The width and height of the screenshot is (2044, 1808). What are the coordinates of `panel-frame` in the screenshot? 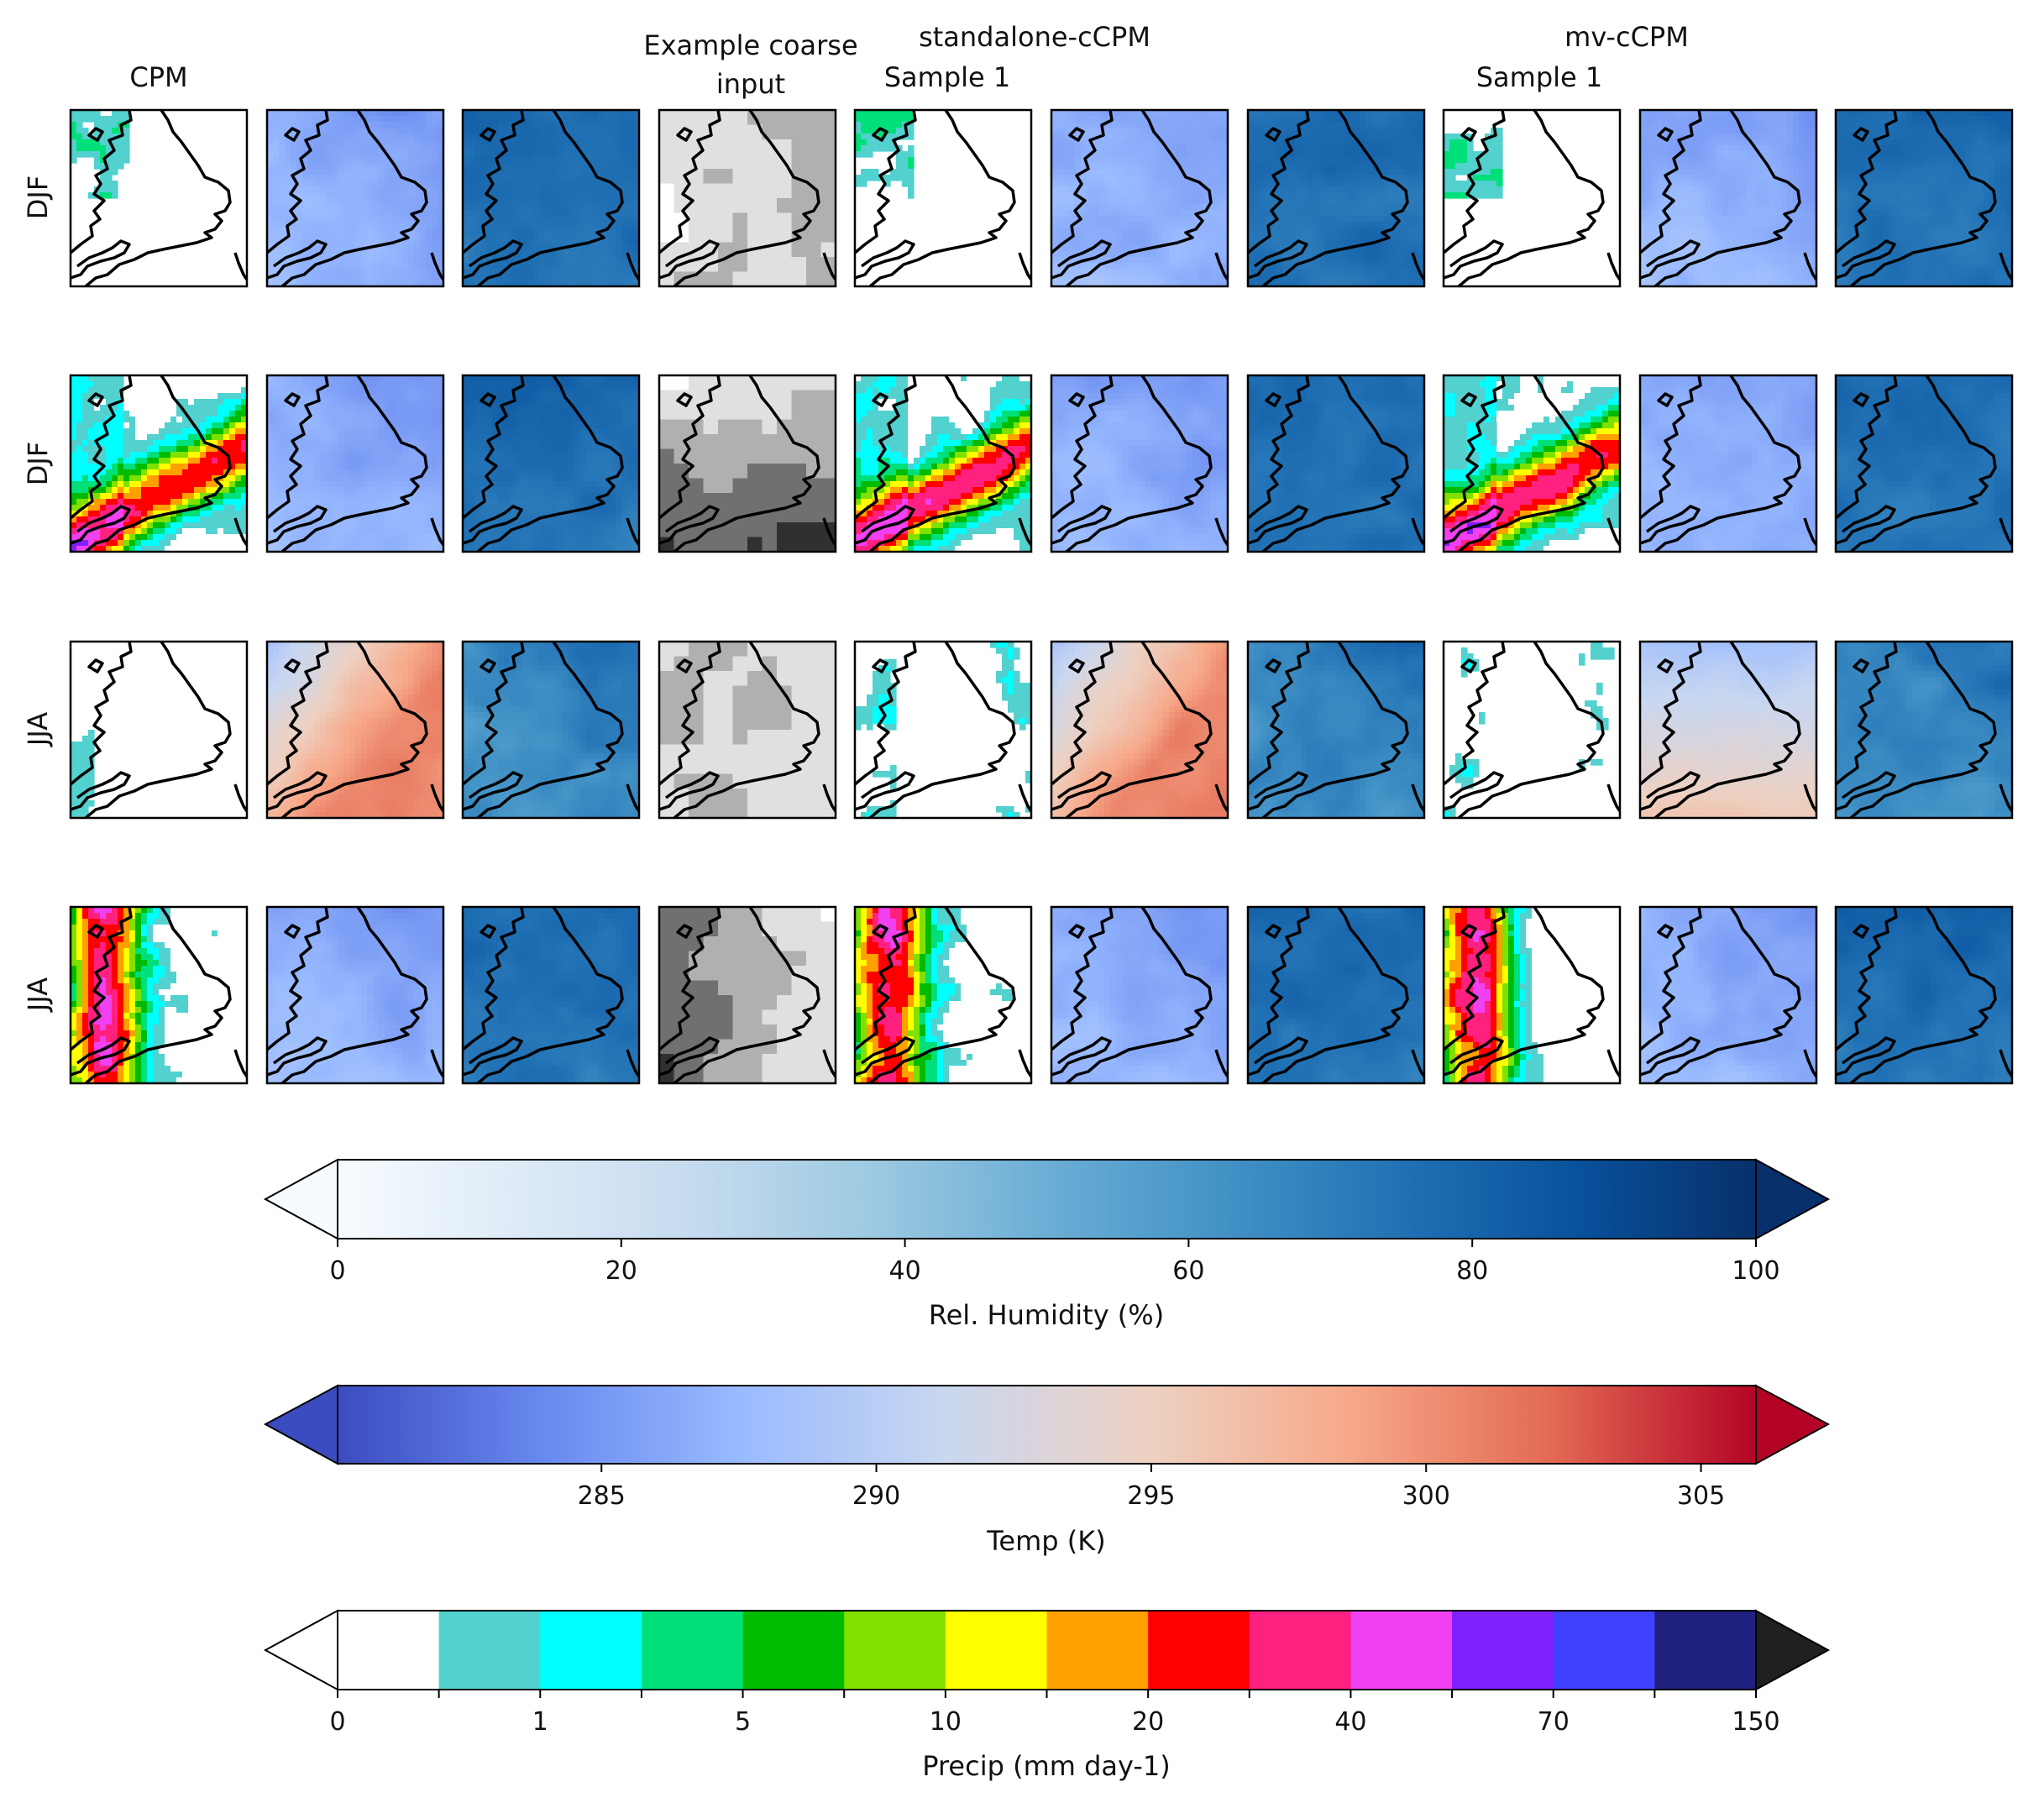 It's located at (1336, 198).